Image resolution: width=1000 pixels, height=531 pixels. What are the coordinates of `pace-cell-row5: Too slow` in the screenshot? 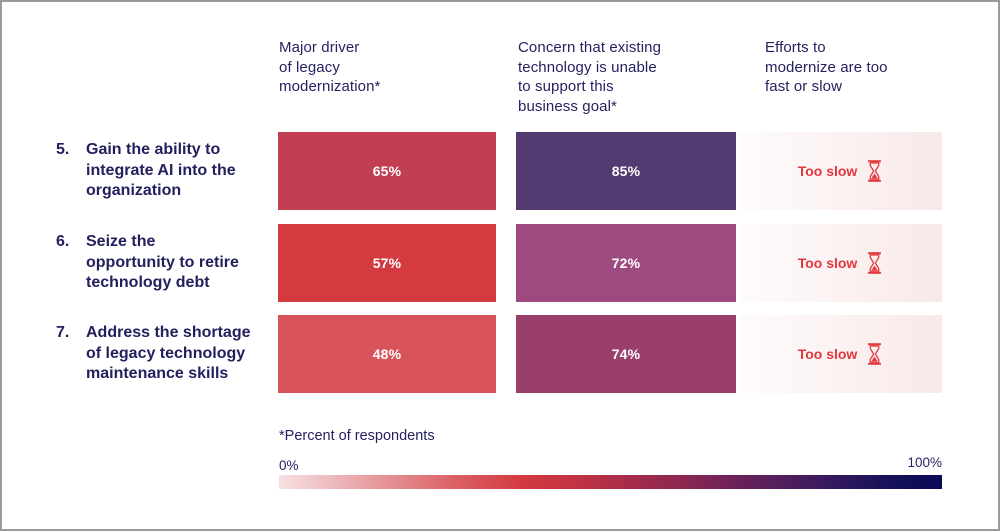 It's located at (840, 171).